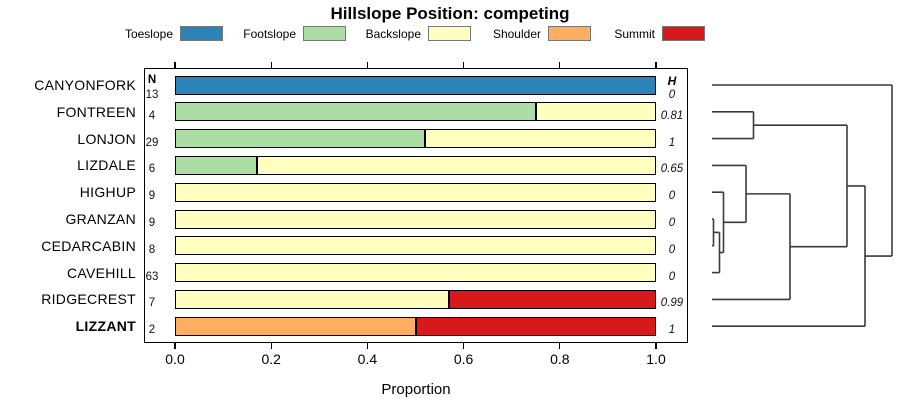 This screenshot has width=900, height=420. What do you see at coordinates (105, 326) in the screenshot?
I see `row-label: LIZZANT` at bounding box center [105, 326].